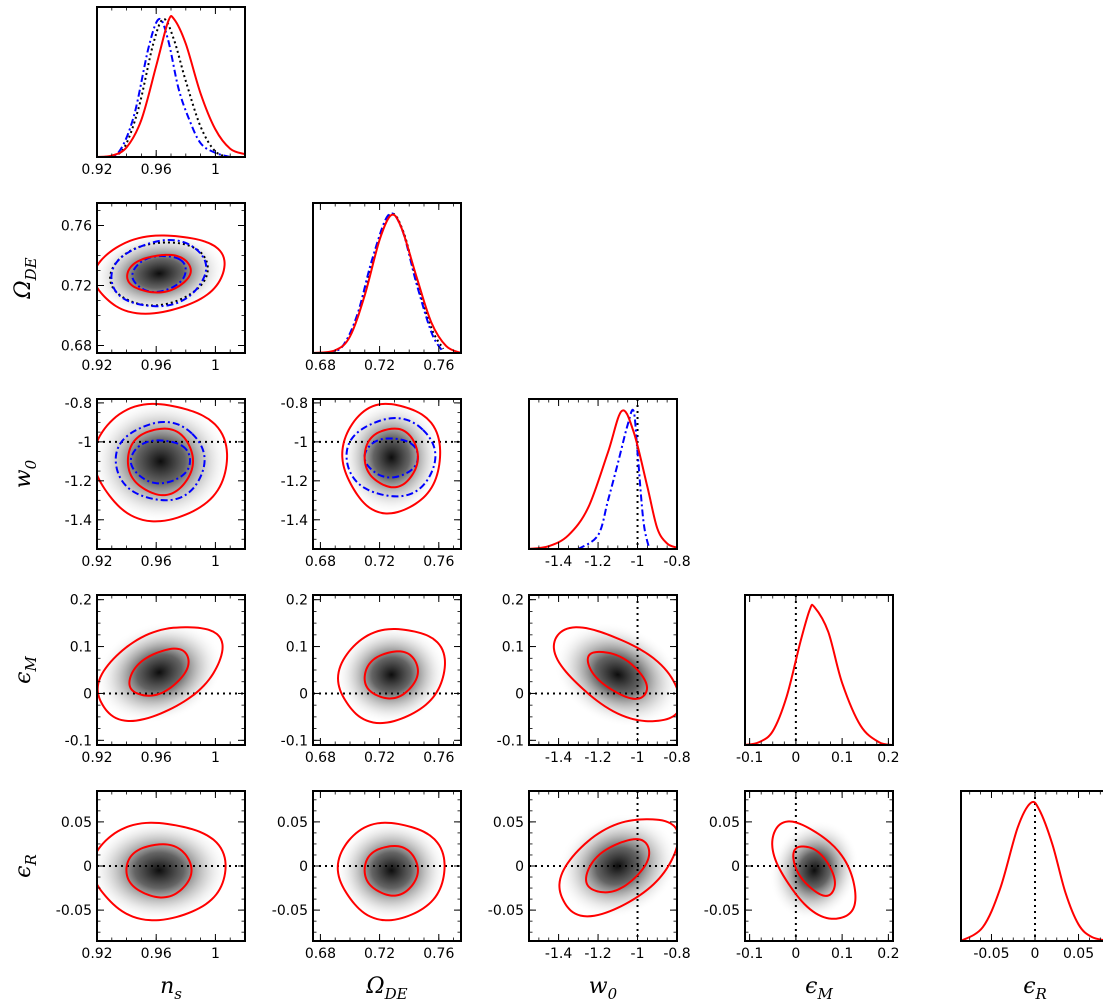  I want to click on black-marginal-curve, so click(386, 282).